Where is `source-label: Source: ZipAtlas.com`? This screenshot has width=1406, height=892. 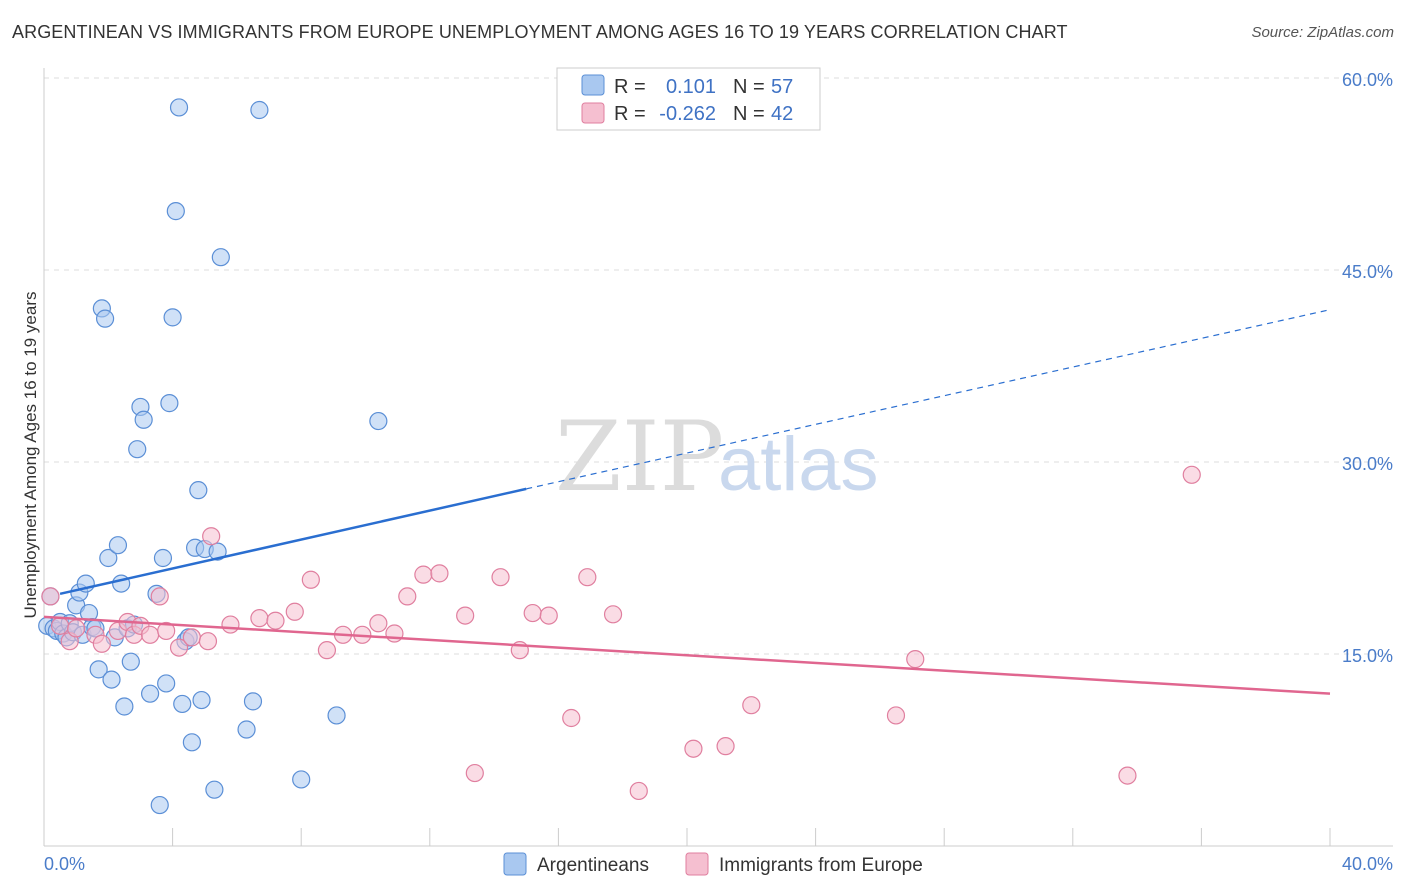 source-label: Source: ZipAtlas.com is located at coordinates (1322, 32).